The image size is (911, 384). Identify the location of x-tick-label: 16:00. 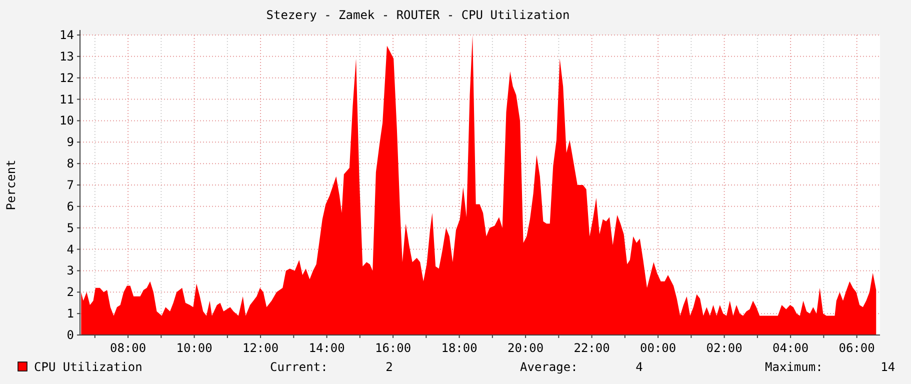
(393, 348).